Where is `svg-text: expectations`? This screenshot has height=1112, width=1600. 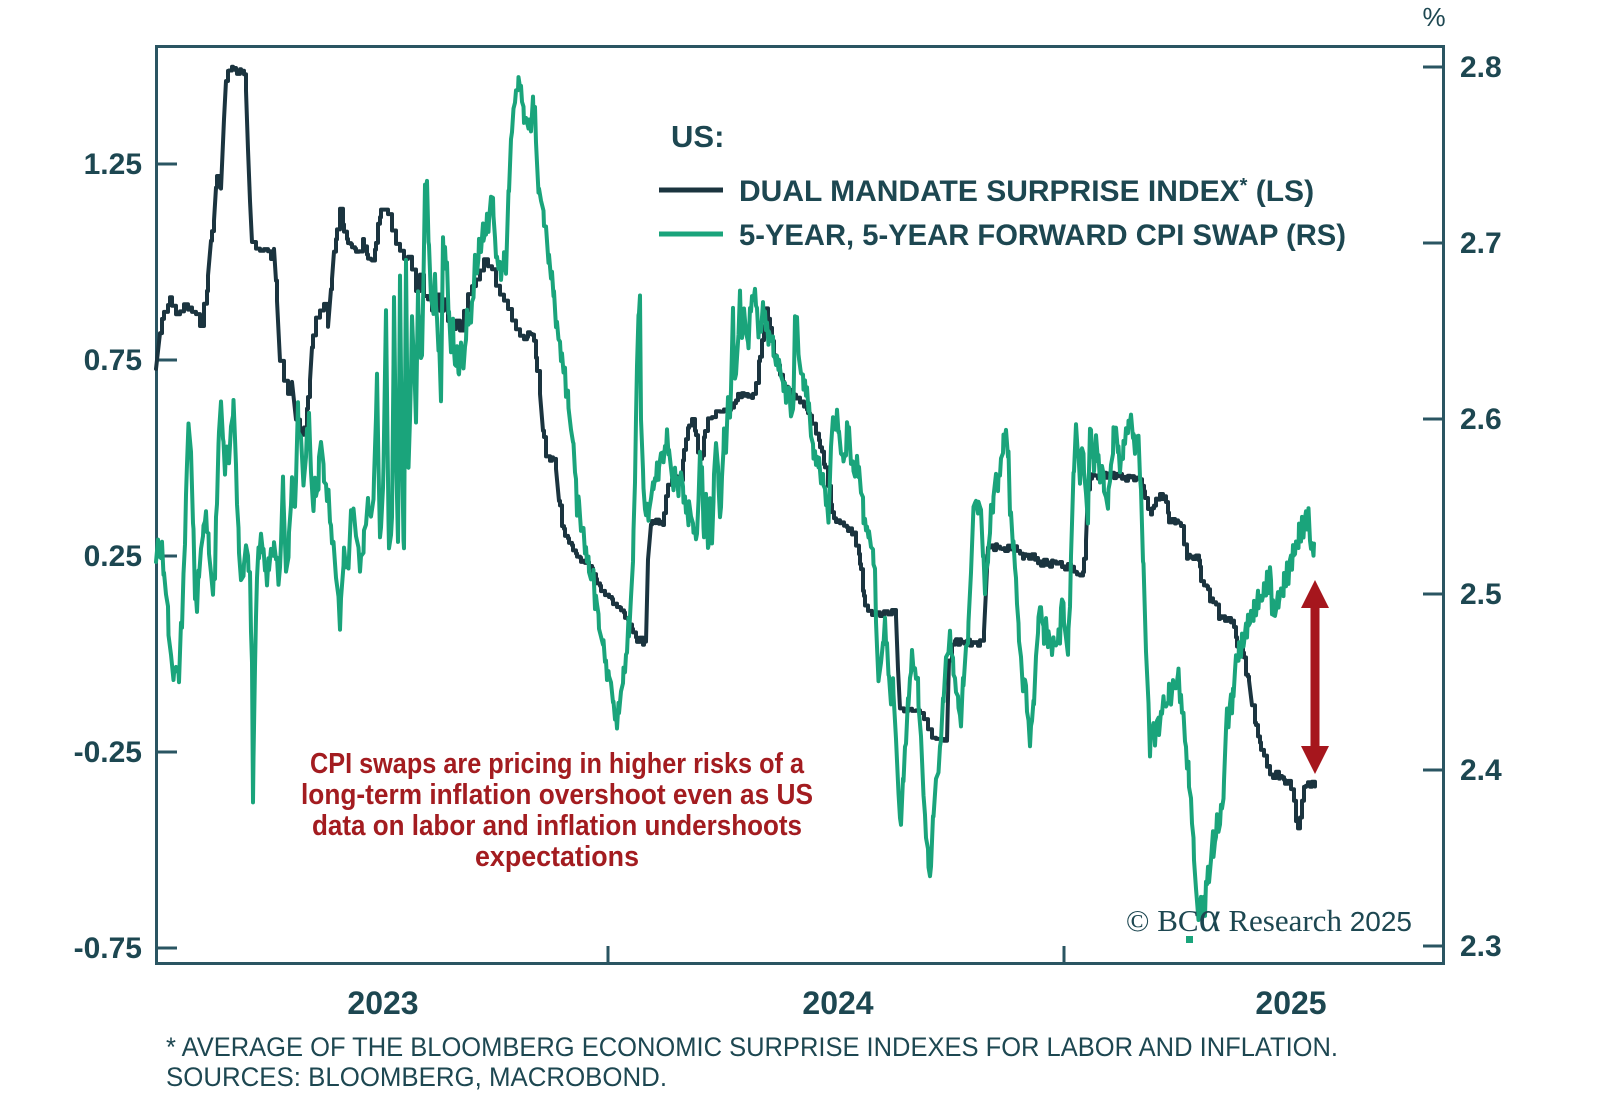 svg-text: expectations is located at coordinates (557, 857).